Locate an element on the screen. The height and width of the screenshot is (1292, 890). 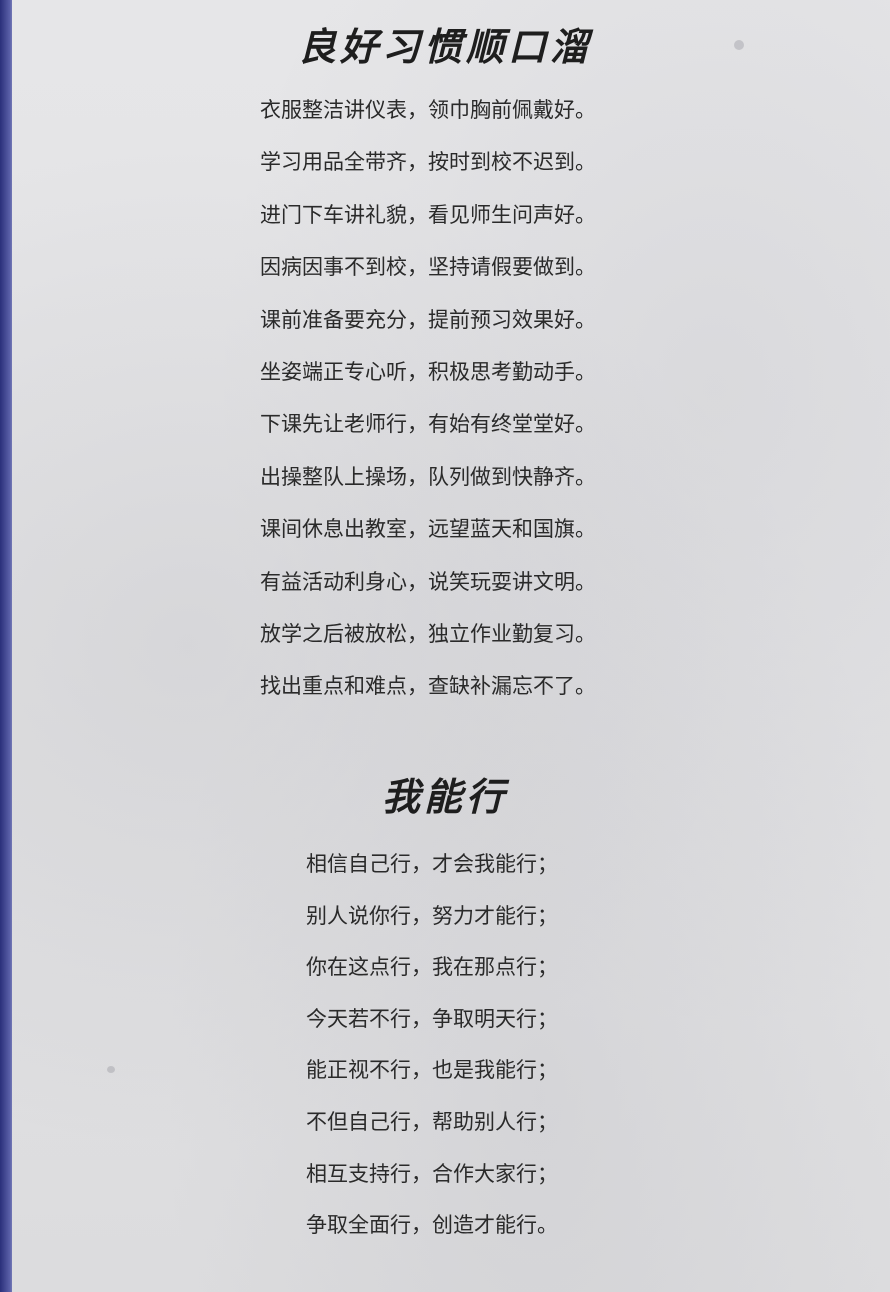
poem-line: 坐姿端正专心听，积极思考勤动手。 is located at coordinates (428, 371).